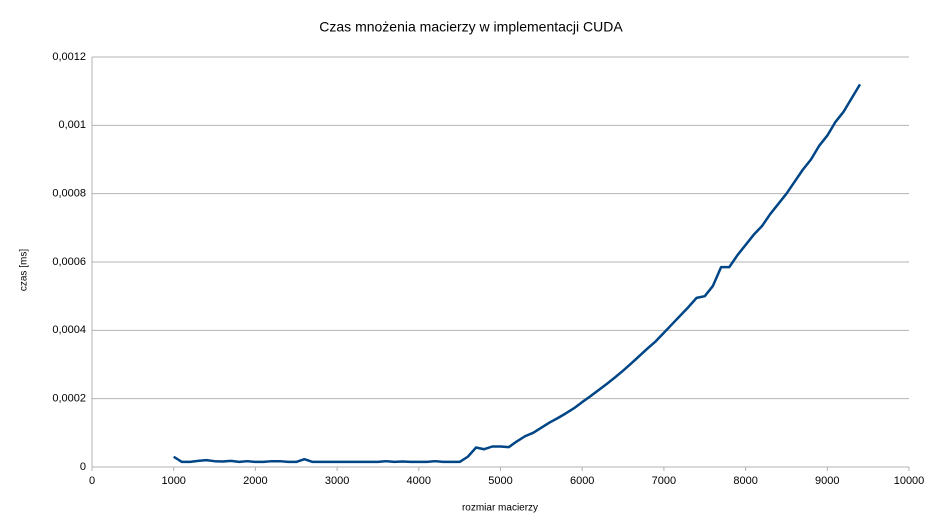 This screenshot has height=530, width=943. What do you see at coordinates (745, 481) in the screenshot?
I see `x-tick-label: 8000` at bounding box center [745, 481].